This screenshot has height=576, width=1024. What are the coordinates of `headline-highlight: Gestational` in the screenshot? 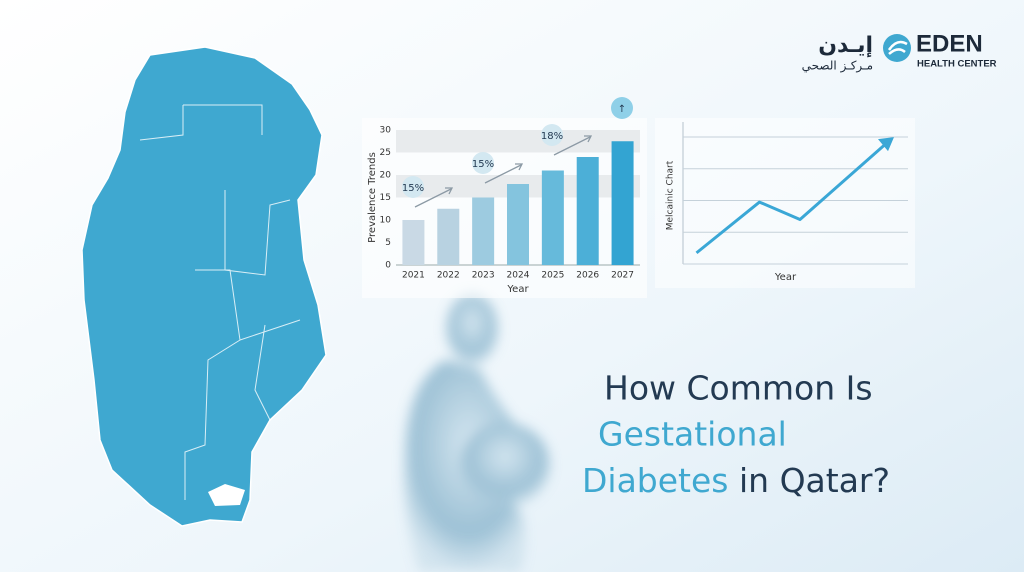 It's located at (692, 434).